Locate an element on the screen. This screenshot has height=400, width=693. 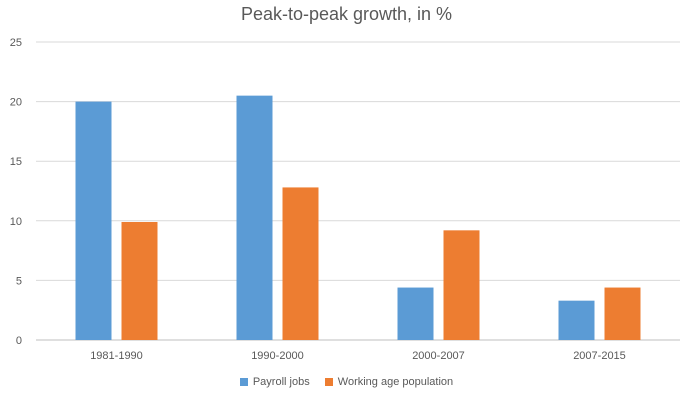
y-tick-label: 5 is located at coordinates (19, 281).